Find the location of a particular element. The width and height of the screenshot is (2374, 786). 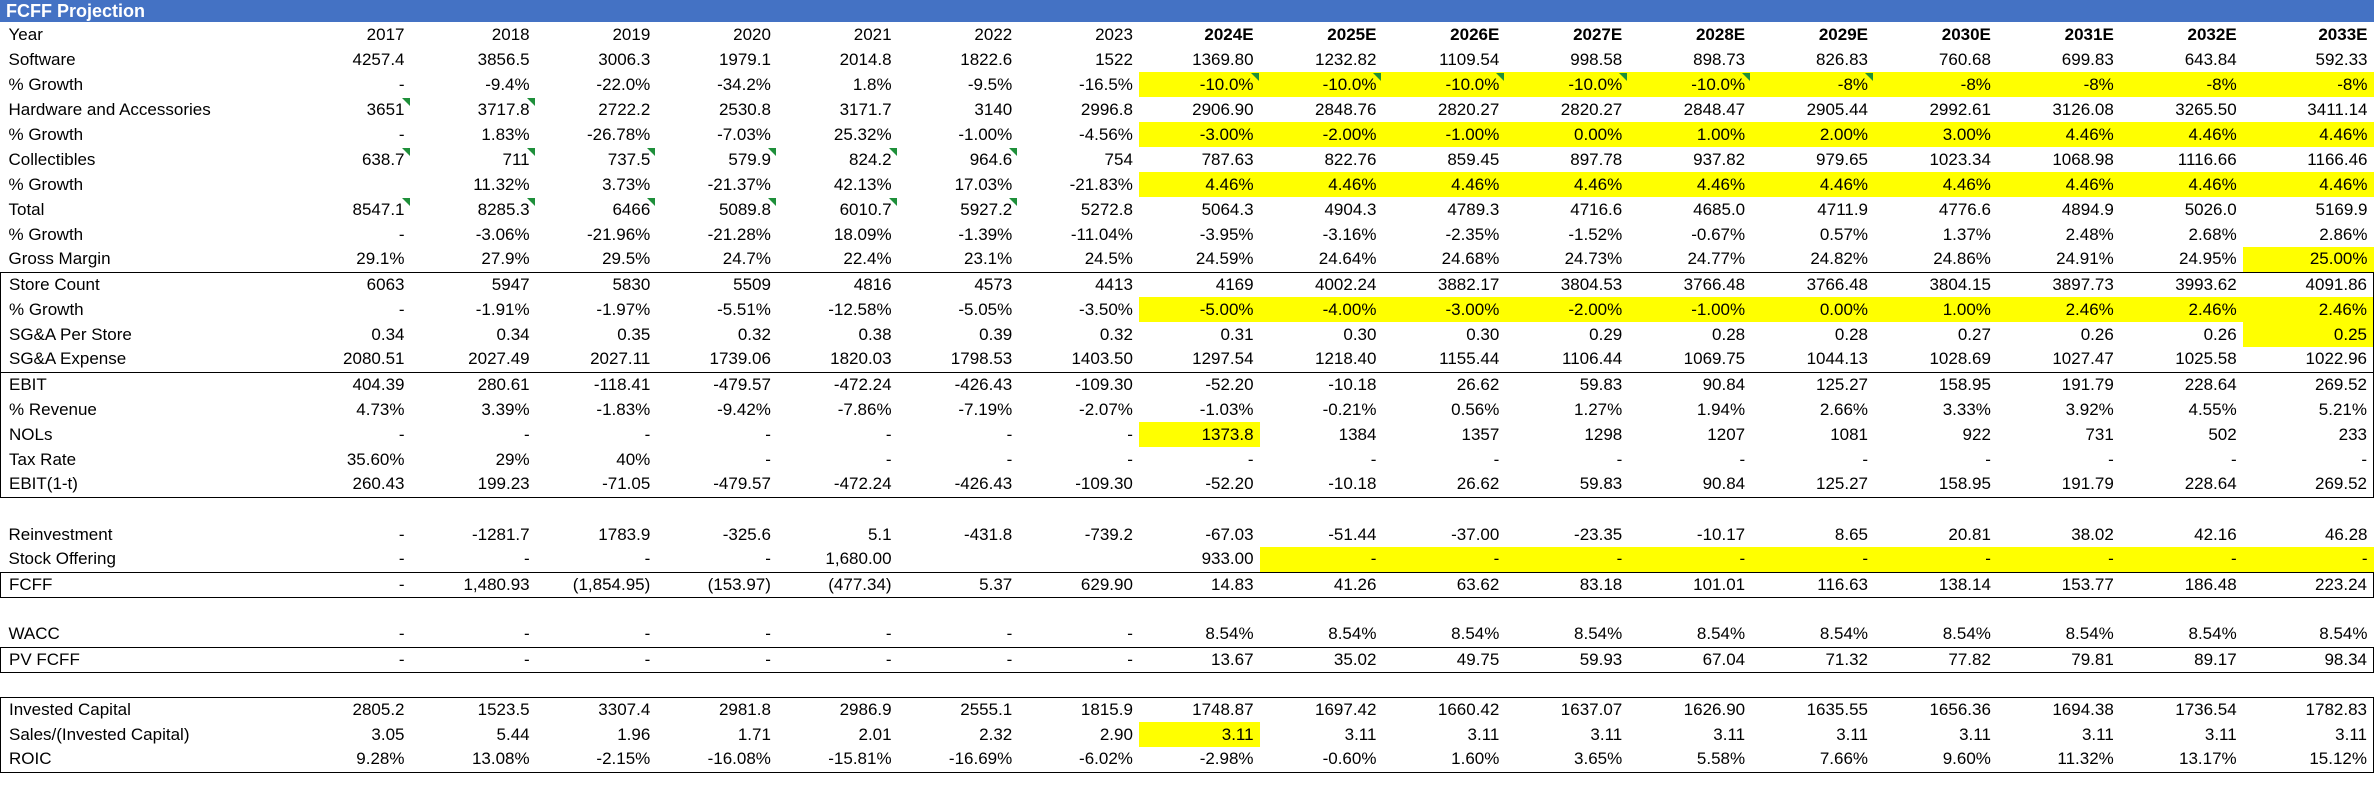

cell-sg-a-per-store: 0.27 is located at coordinates (1974, 334).